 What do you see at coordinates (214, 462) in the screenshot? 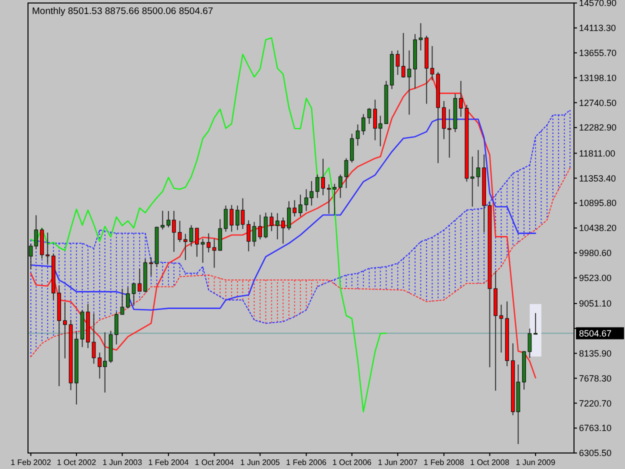
I see `x-tick-label: 1 Oct 2004` at bounding box center [214, 462].